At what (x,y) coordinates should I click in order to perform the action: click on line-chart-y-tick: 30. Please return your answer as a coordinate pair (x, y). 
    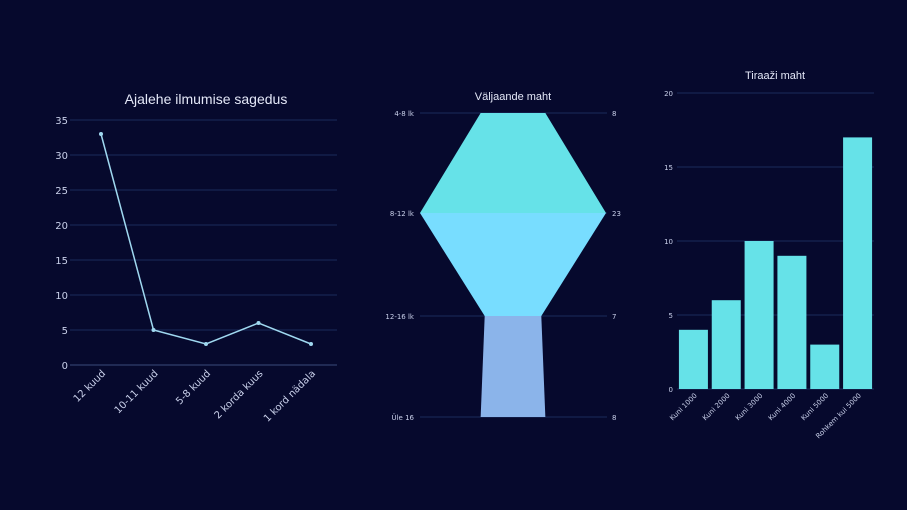
    Looking at the image, I should click on (61, 156).